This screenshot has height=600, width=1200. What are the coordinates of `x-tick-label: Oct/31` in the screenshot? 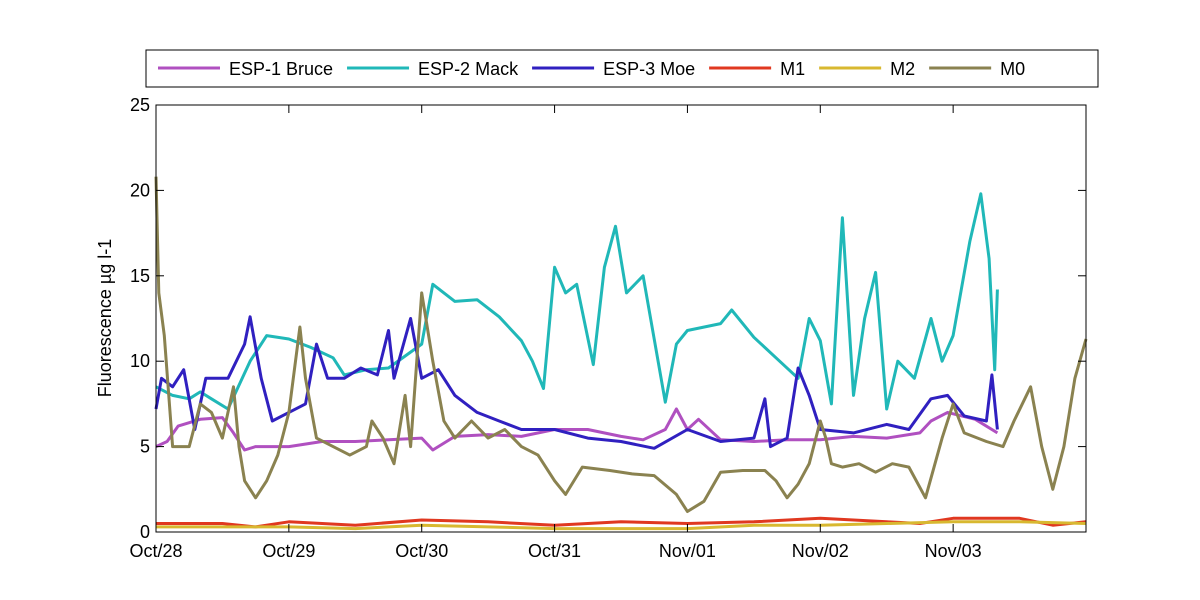 It's located at (554, 551).